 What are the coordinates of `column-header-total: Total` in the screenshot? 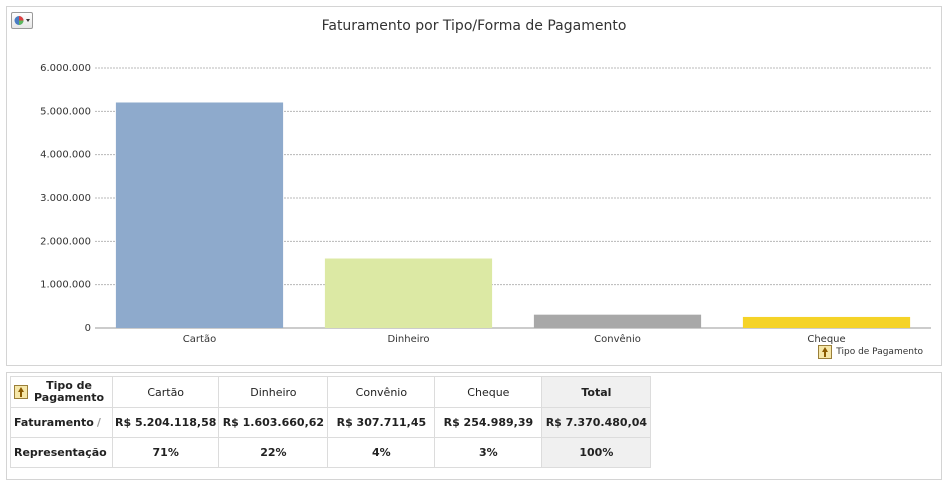 It's located at (596, 392).